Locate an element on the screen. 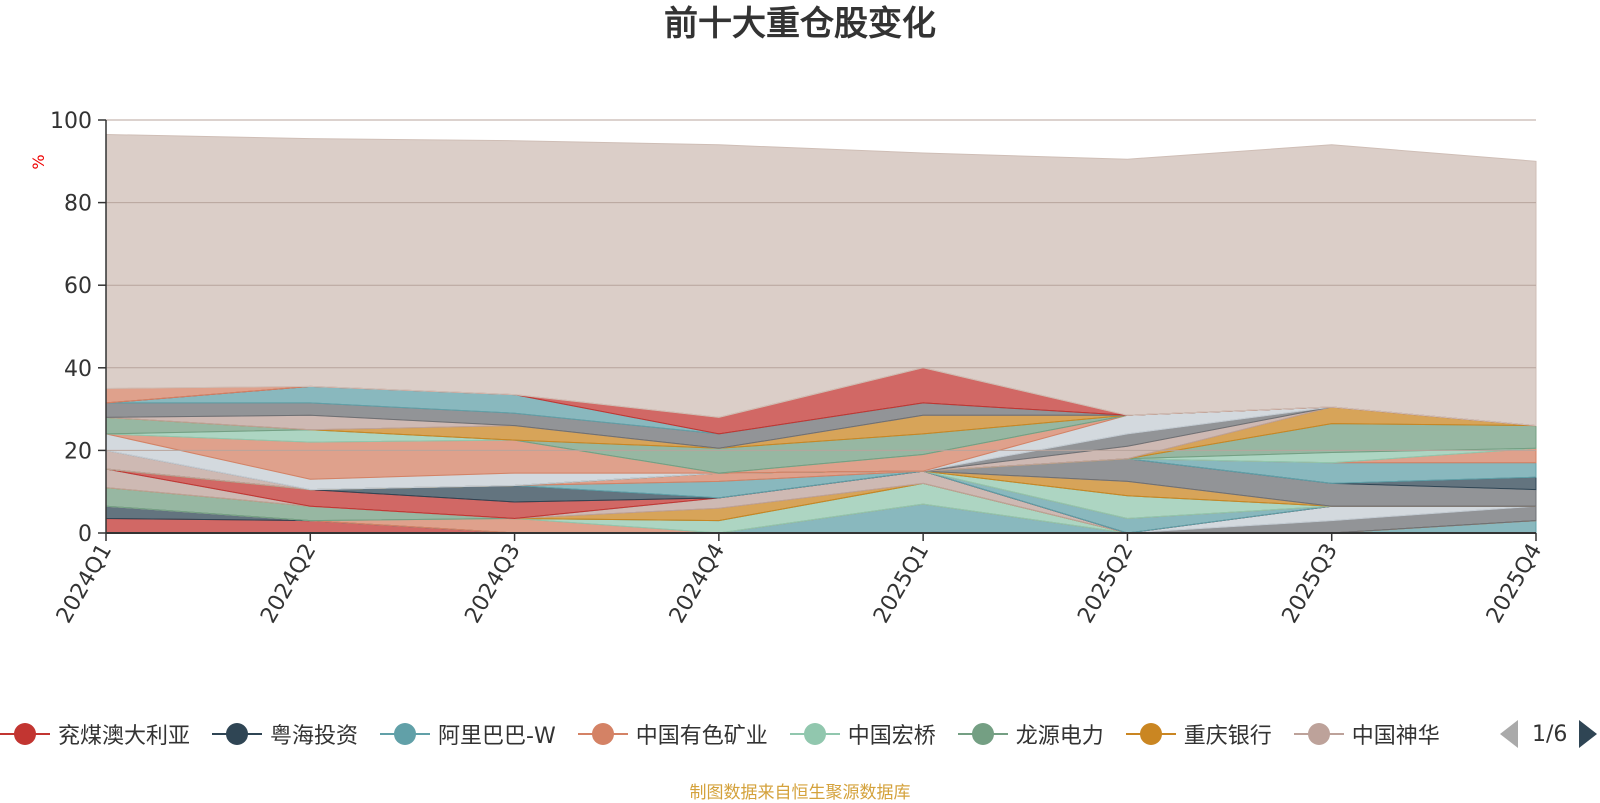  legend-label: 粤海投资 is located at coordinates (314, 736).